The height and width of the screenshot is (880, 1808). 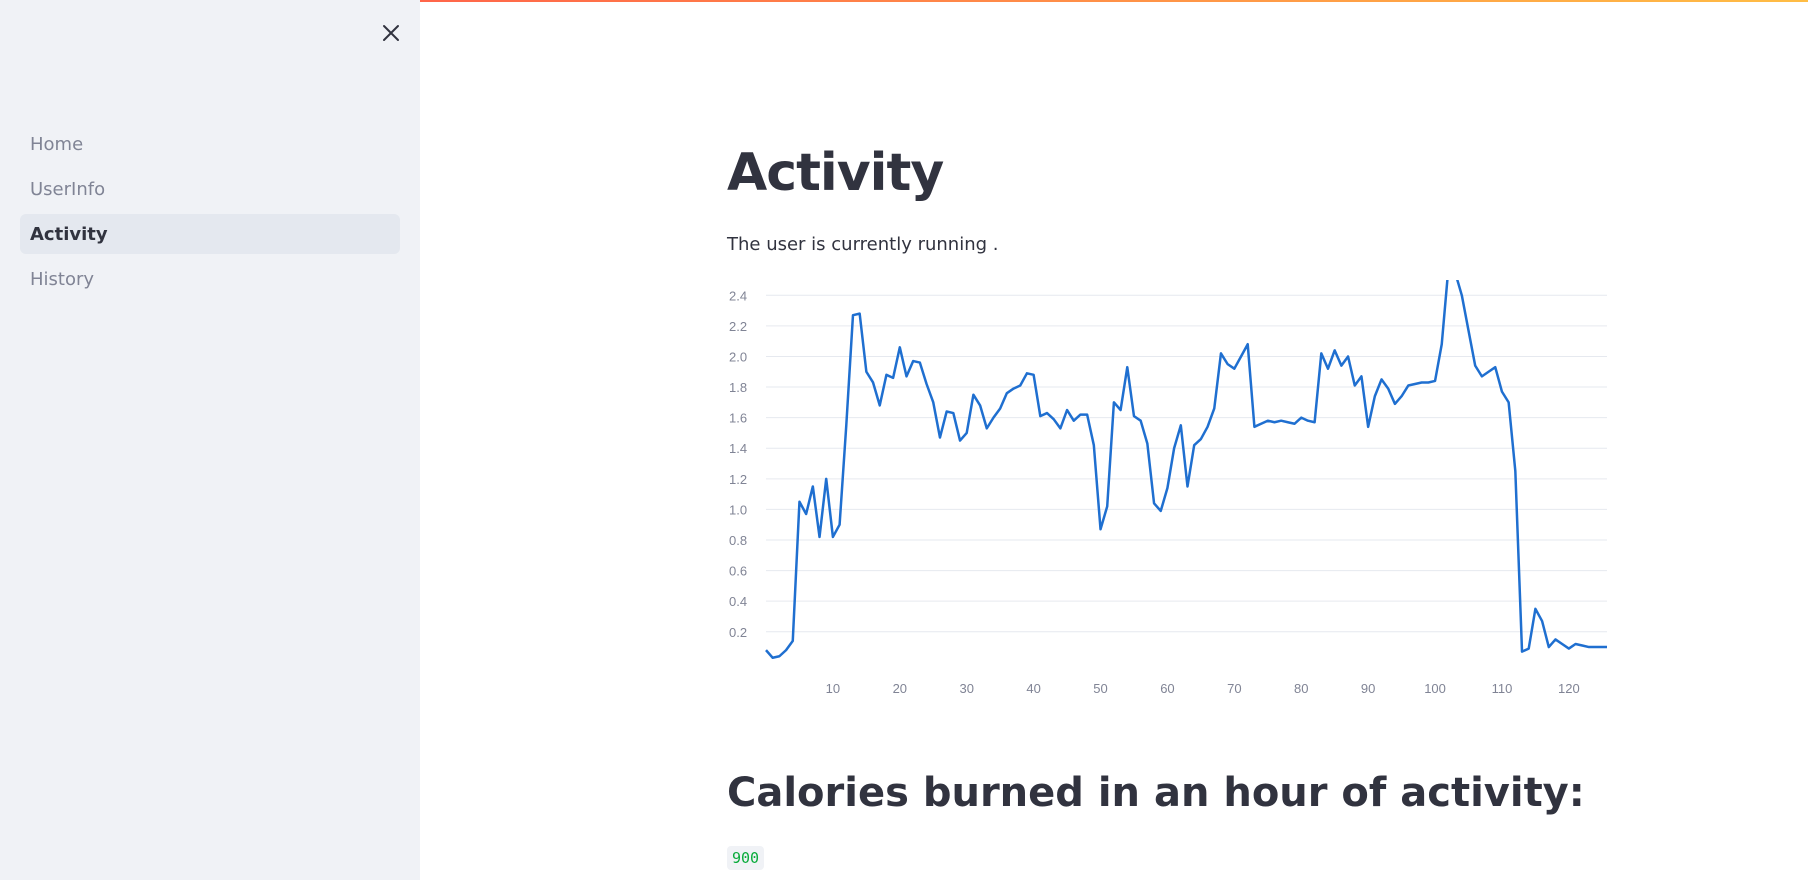 What do you see at coordinates (68, 189) in the screenshot?
I see `sidebar-item-label: UserInfo` at bounding box center [68, 189].